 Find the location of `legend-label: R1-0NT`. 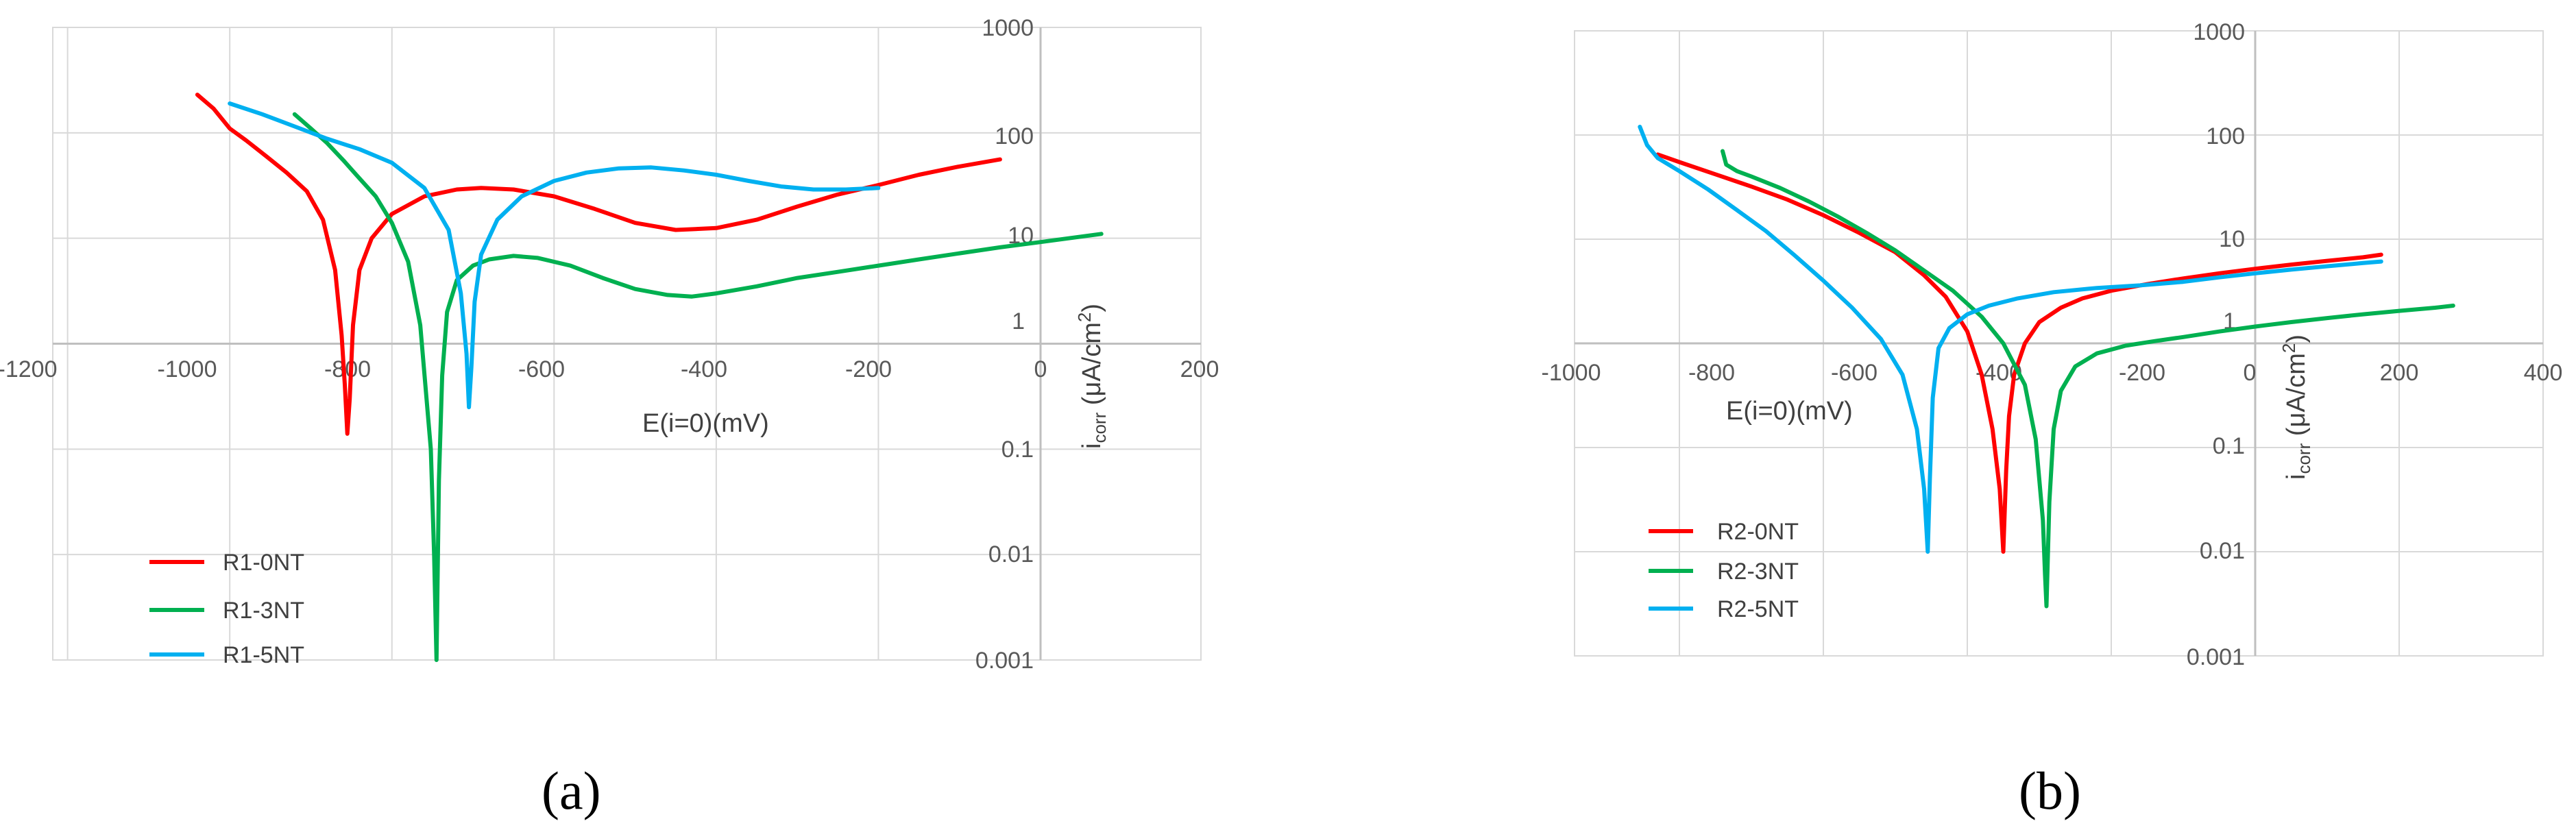

legend-label: R1-0NT is located at coordinates (263, 563).